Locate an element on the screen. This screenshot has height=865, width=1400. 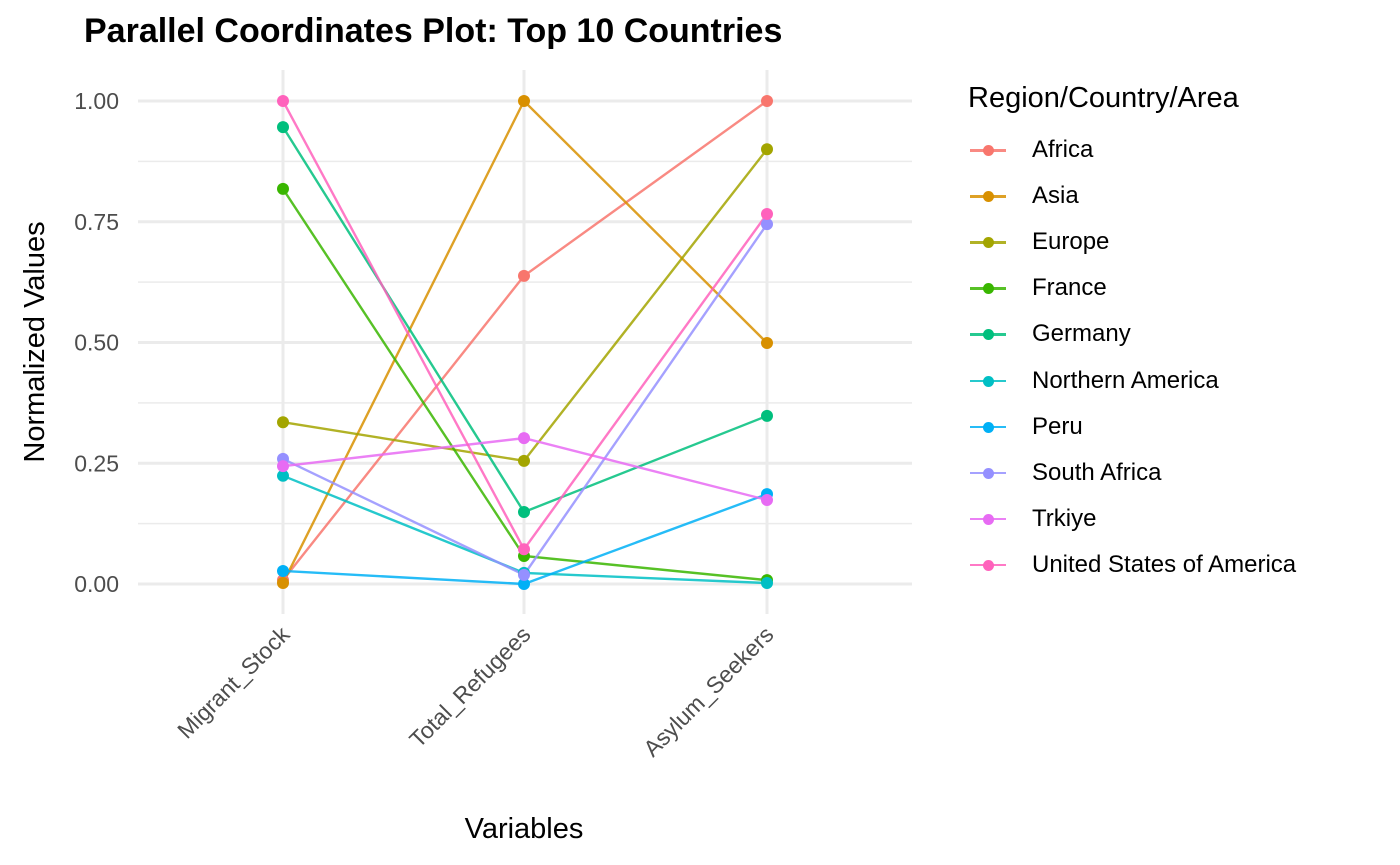
legend-label: Northern America is located at coordinates (1125, 380).